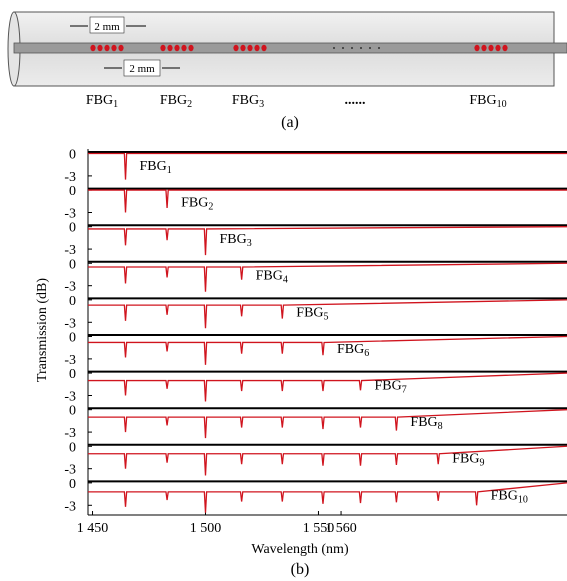 The height and width of the screenshot is (581, 567). What do you see at coordinates (300, 549) in the screenshot?
I see `x-axis-label: Wavelength (nm)` at bounding box center [300, 549].